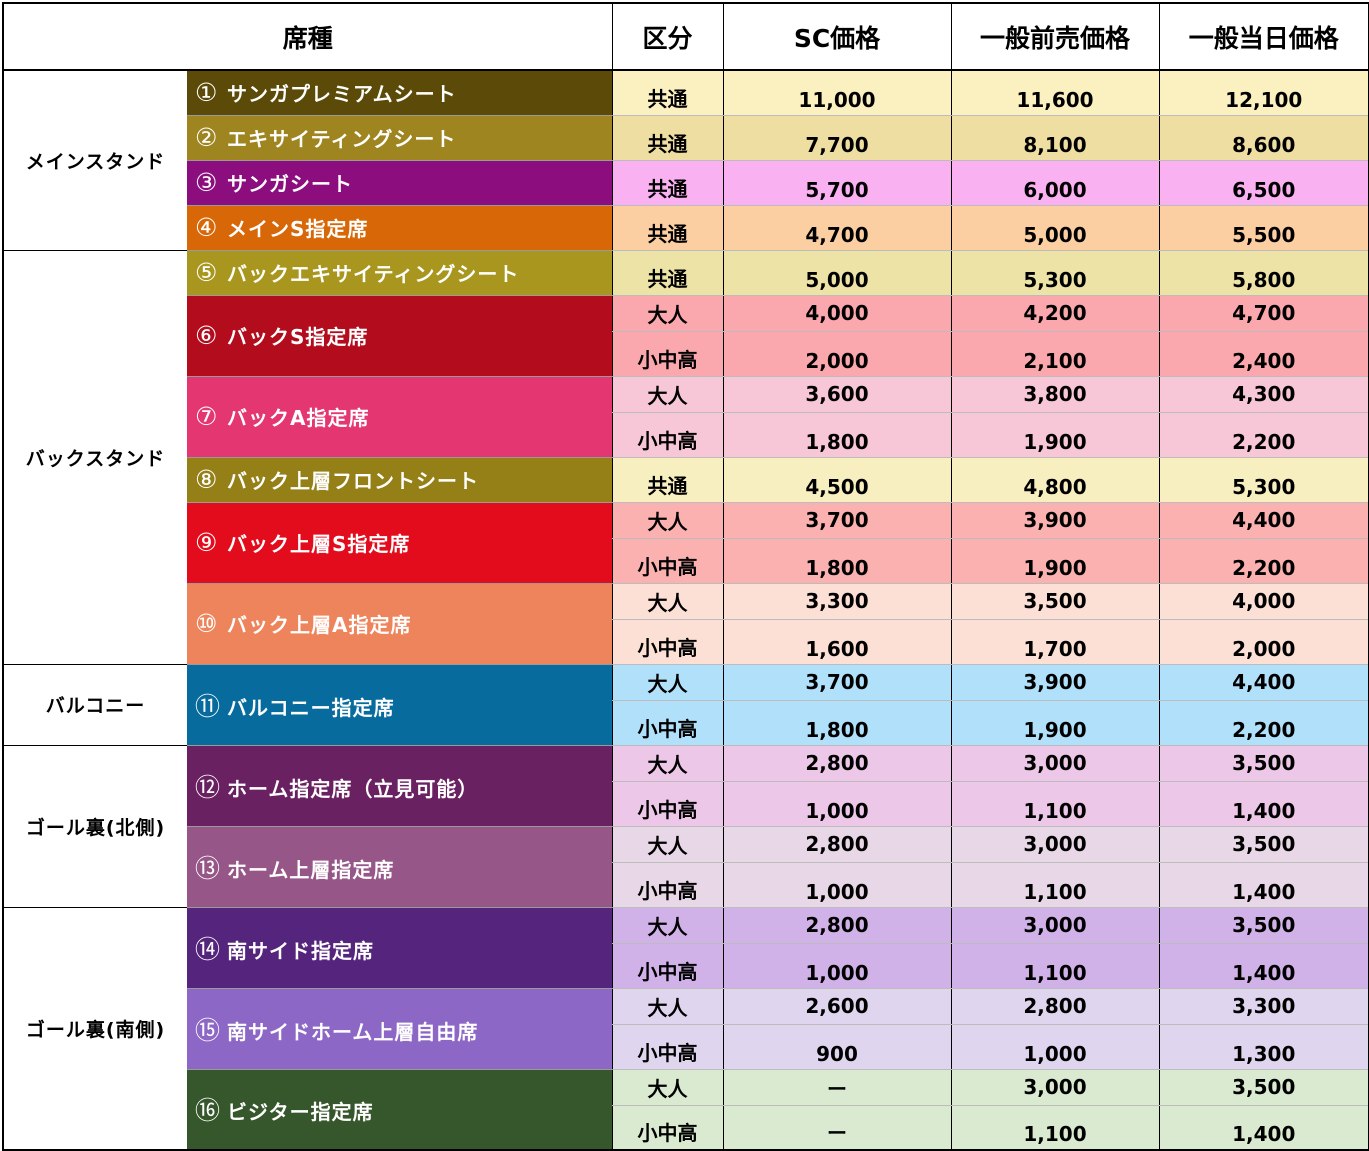 The width and height of the screenshot is (1369, 1151). Describe the element at coordinates (1263, 480) in the screenshot. I see `sameday-price-cell: 5,300` at that location.